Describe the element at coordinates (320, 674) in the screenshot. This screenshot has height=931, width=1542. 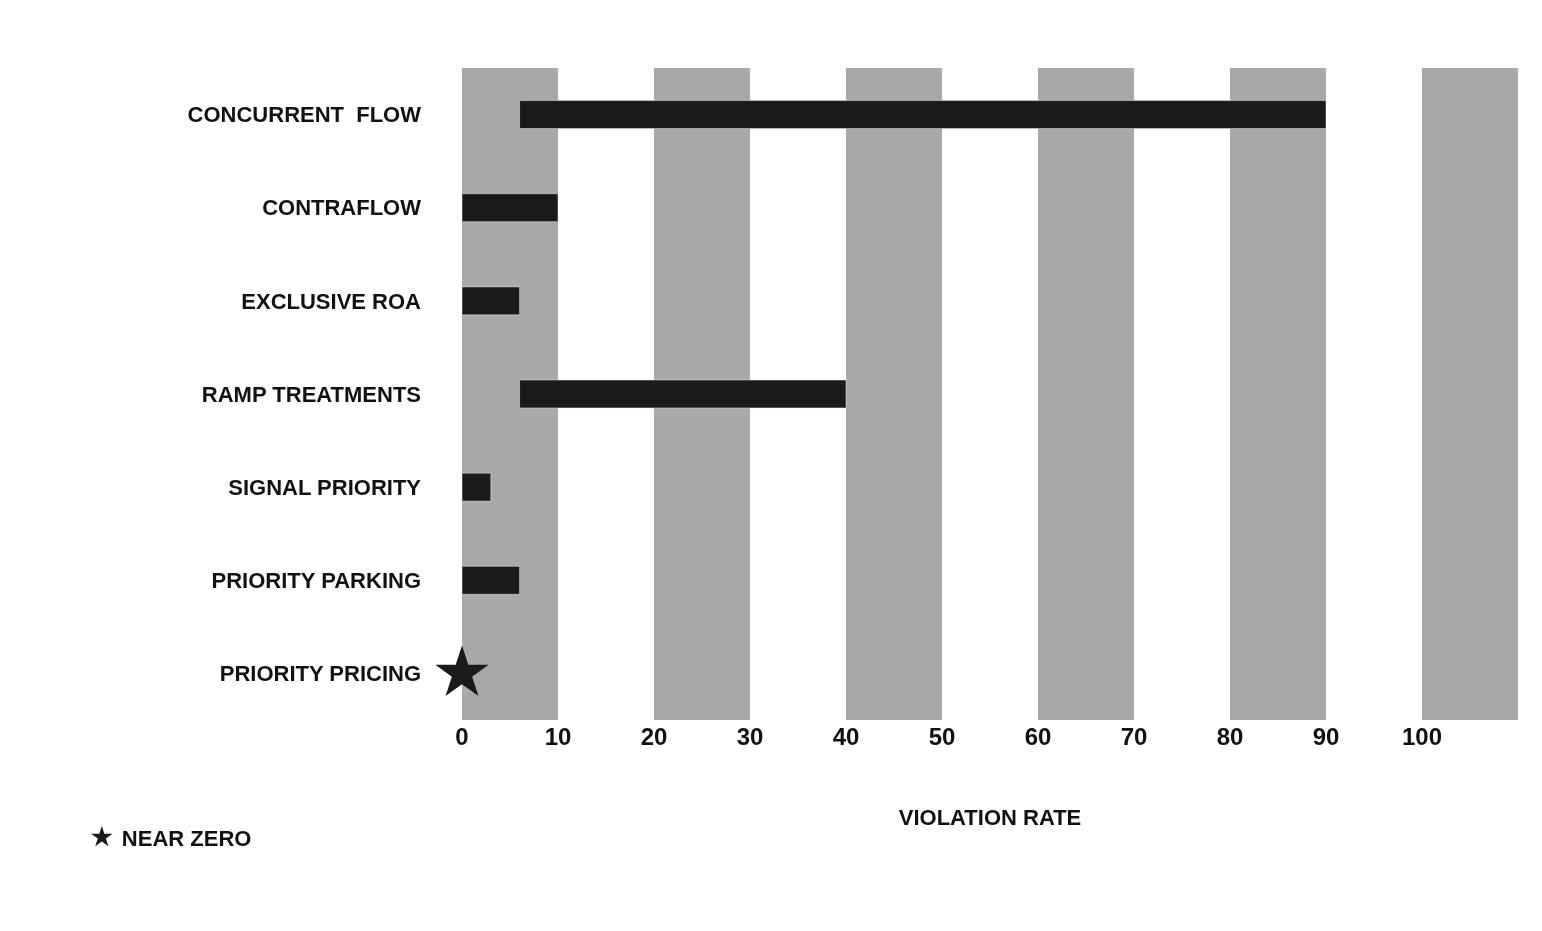
I see `y-tick-label: PRIORITY PRICING` at that location.